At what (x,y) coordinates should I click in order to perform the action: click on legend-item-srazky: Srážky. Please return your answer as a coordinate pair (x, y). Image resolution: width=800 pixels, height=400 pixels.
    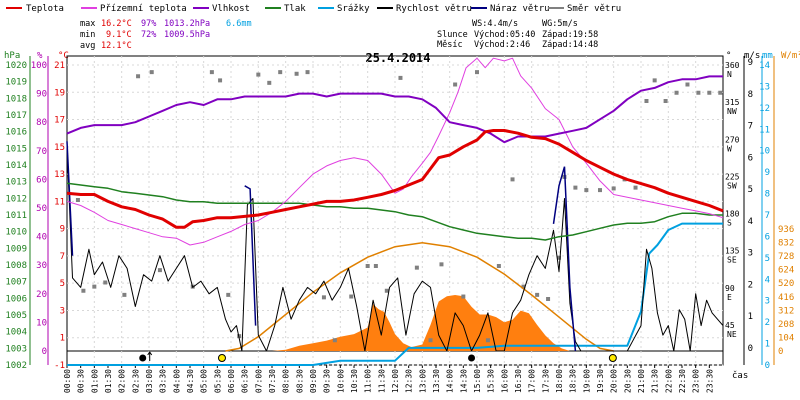
    Looking at the image, I should click on (344, 9).